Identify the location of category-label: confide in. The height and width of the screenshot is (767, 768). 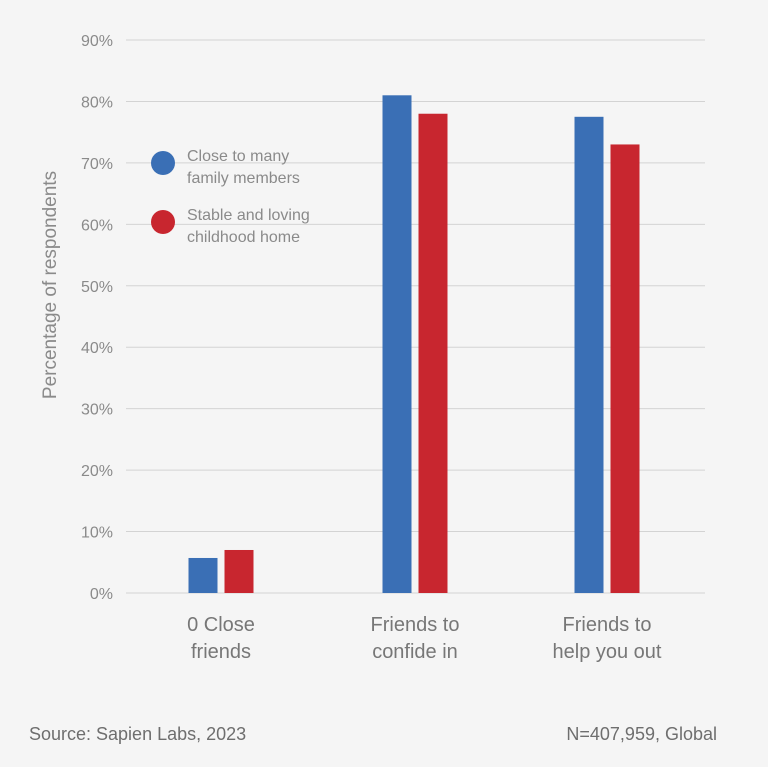
(415, 652).